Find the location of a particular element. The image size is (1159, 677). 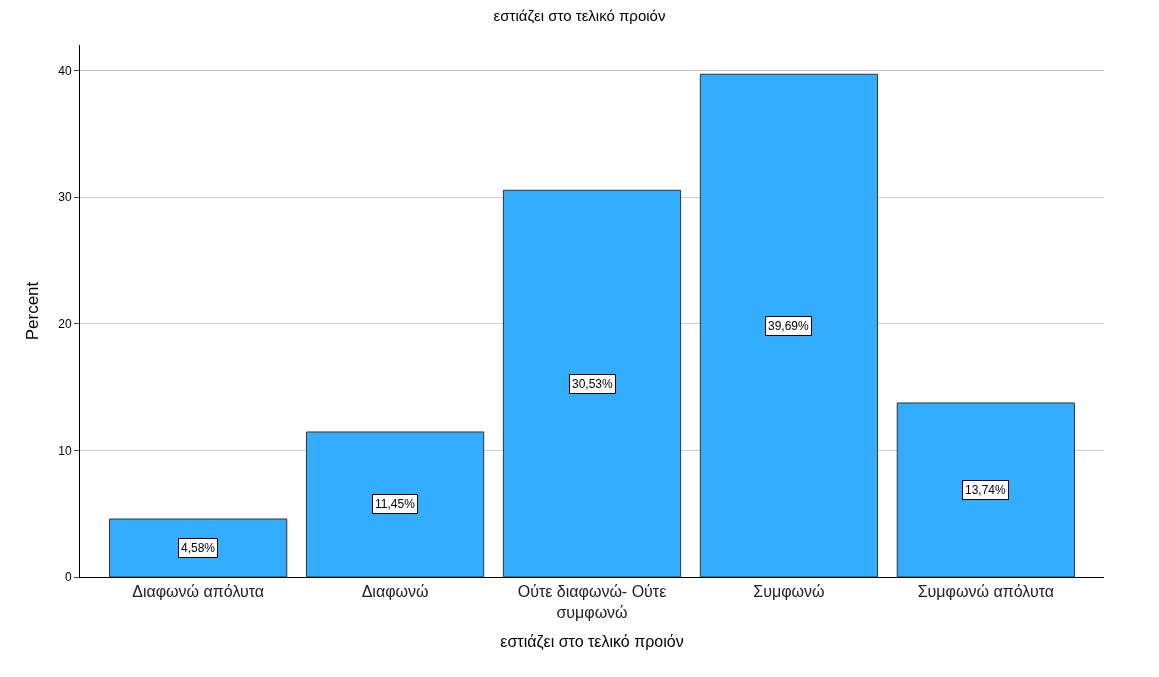

x-tick-label: Ούτε διαφωνώ- Ούτε συμφωνώ is located at coordinates (592, 602).